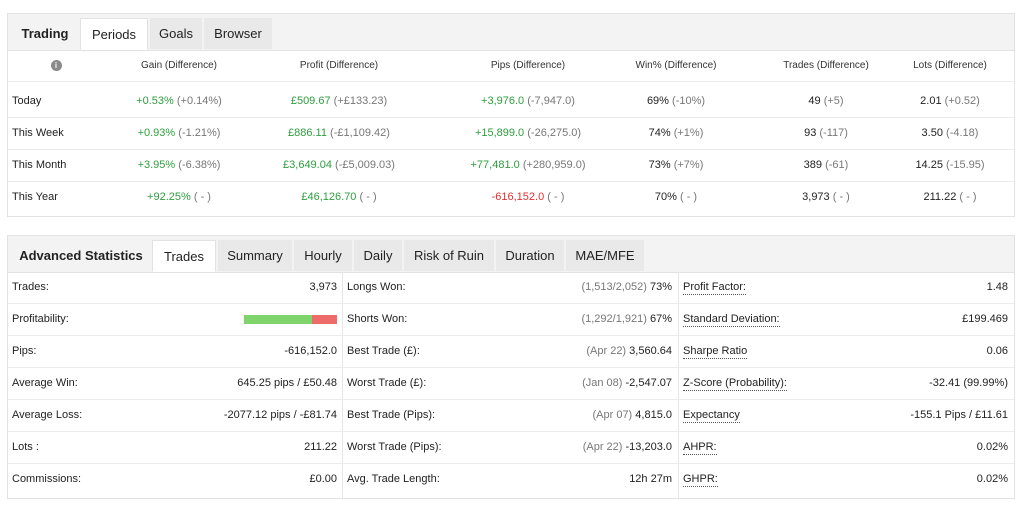  What do you see at coordinates (841, 197) in the screenshot?
I see `trades-diff: ( - )` at bounding box center [841, 197].